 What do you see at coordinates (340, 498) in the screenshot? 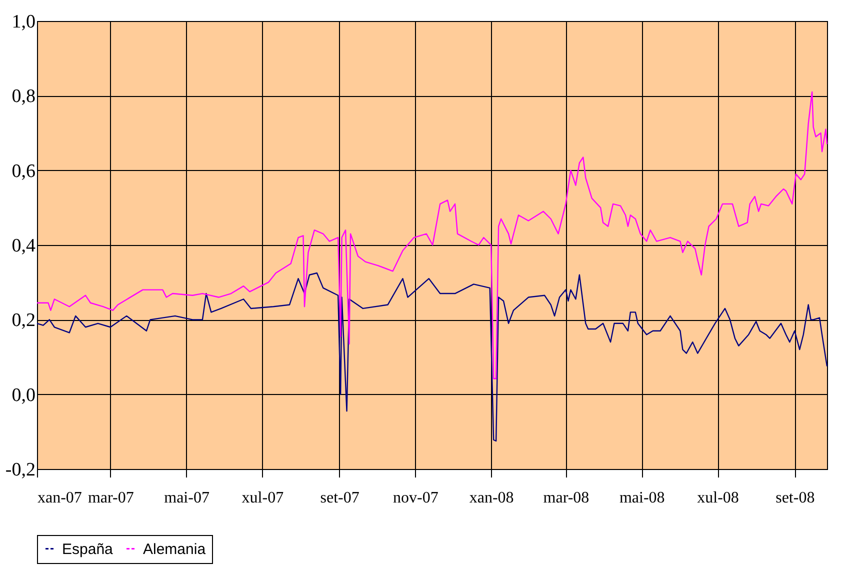
I see `x-tick-label: set-07` at bounding box center [340, 498].